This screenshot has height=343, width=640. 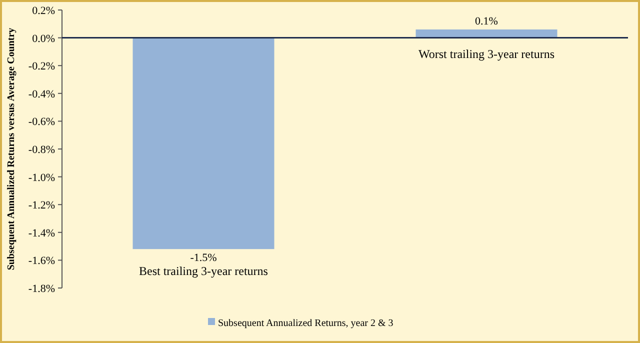 What do you see at coordinates (11, 149) in the screenshot?
I see `y-axis-title: Subsequent Annualized Returns versus Average Country` at bounding box center [11, 149].